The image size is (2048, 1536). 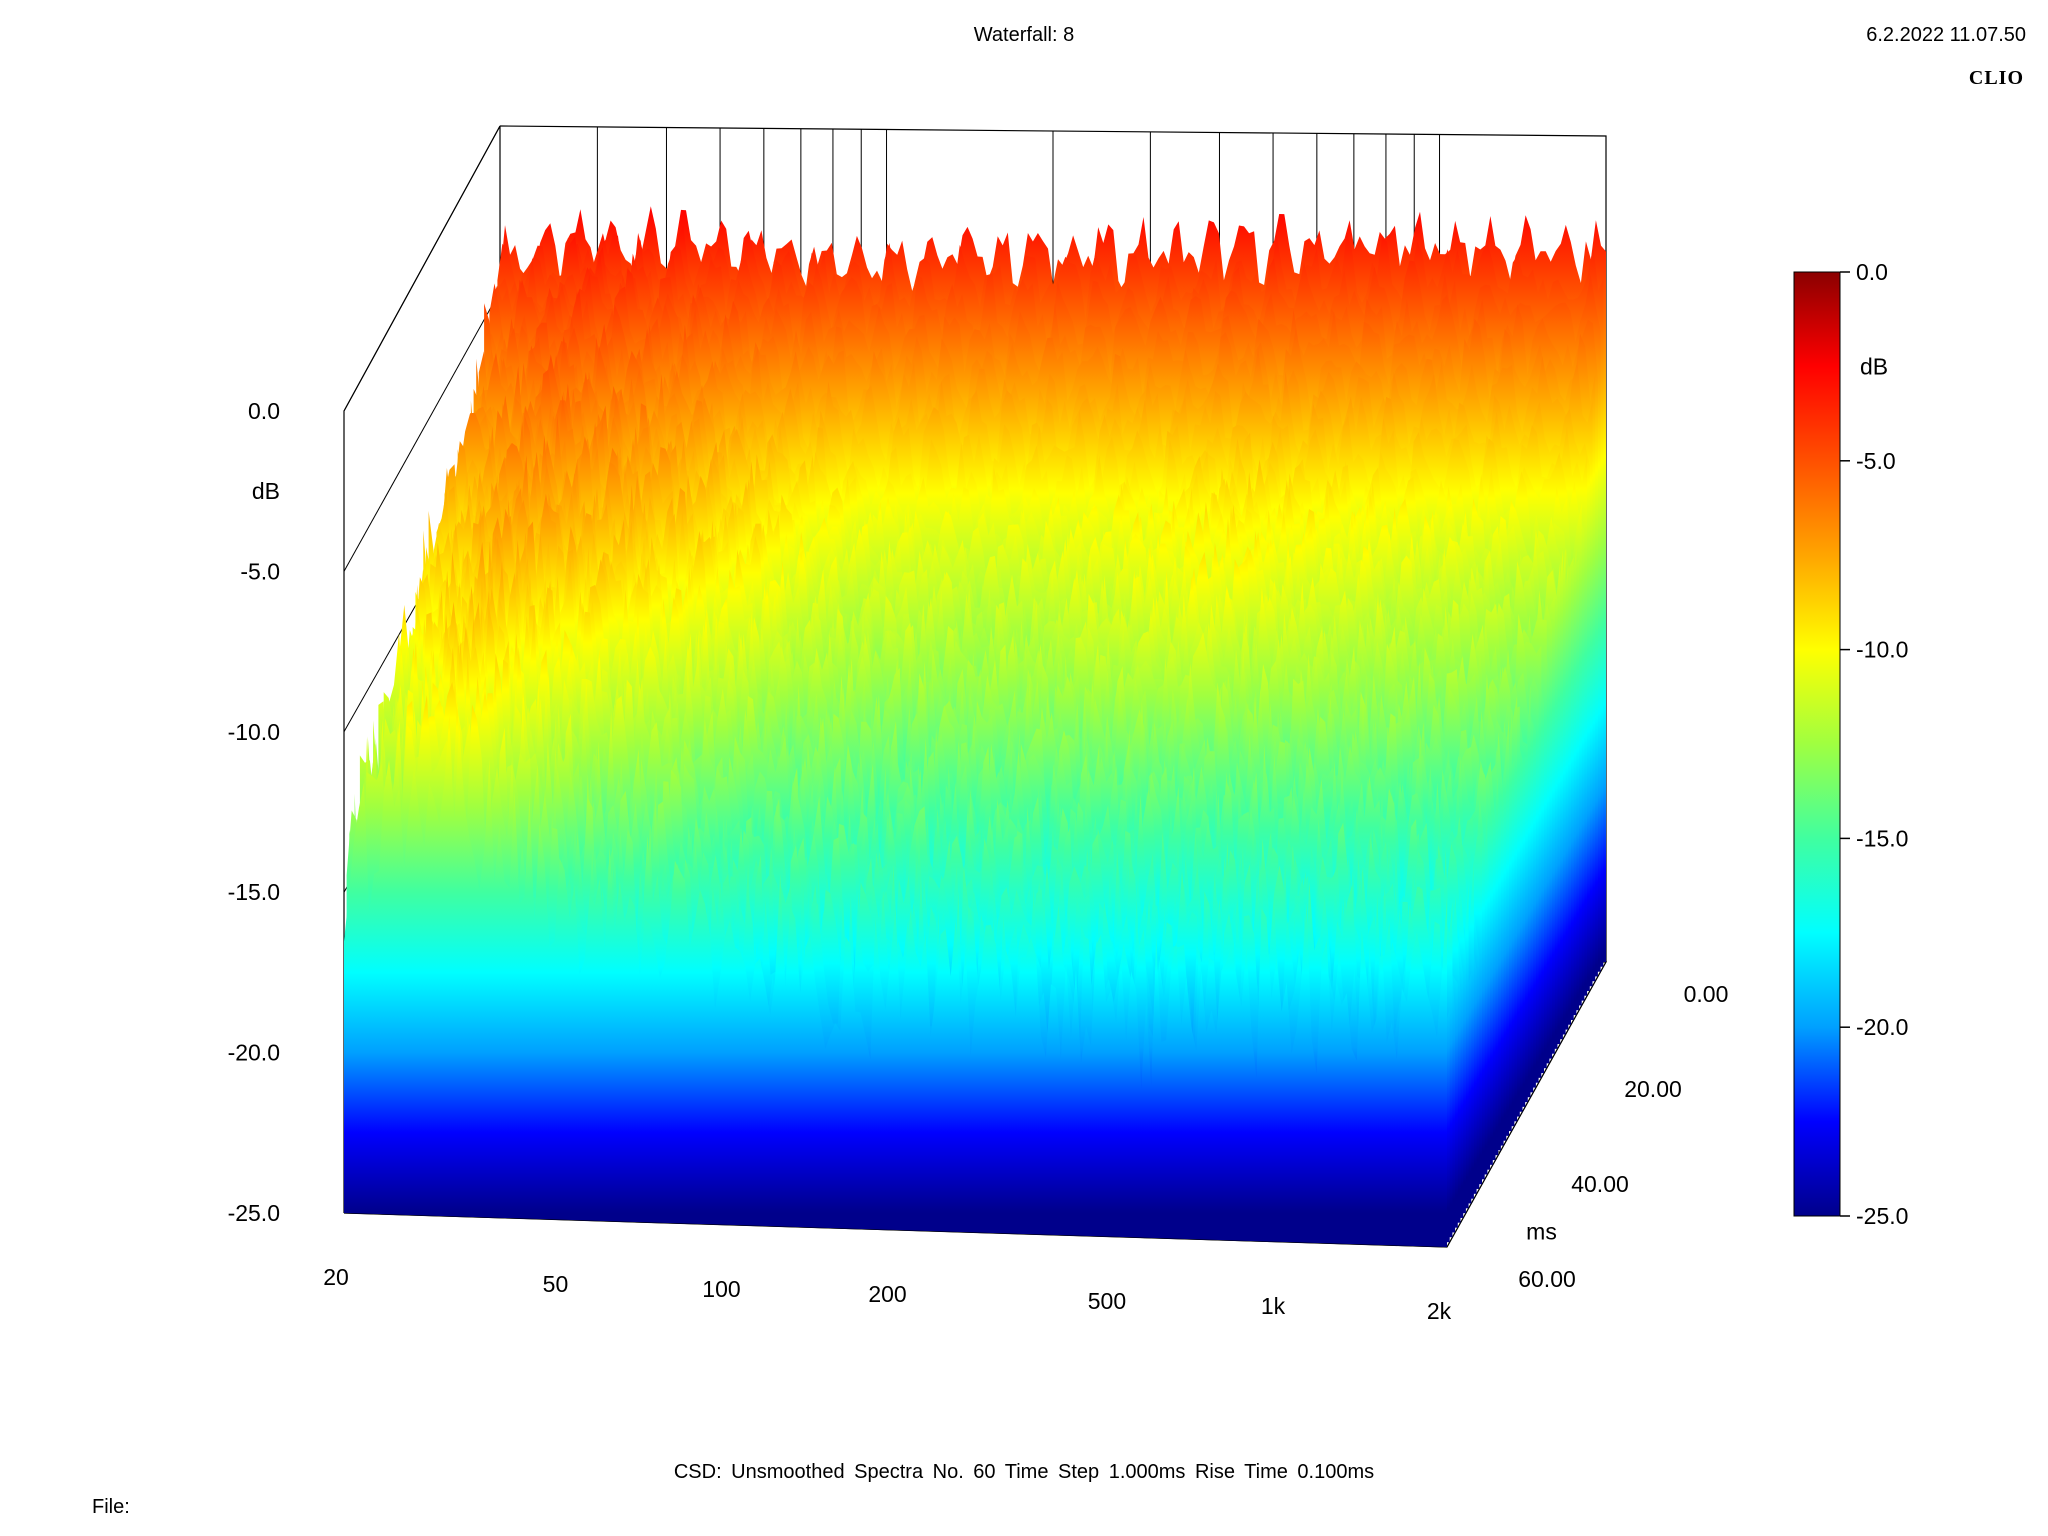 What do you see at coordinates (1541, 1232) in the screenshot?
I see `time-axis-unit: ms` at bounding box center [1541, 1232].